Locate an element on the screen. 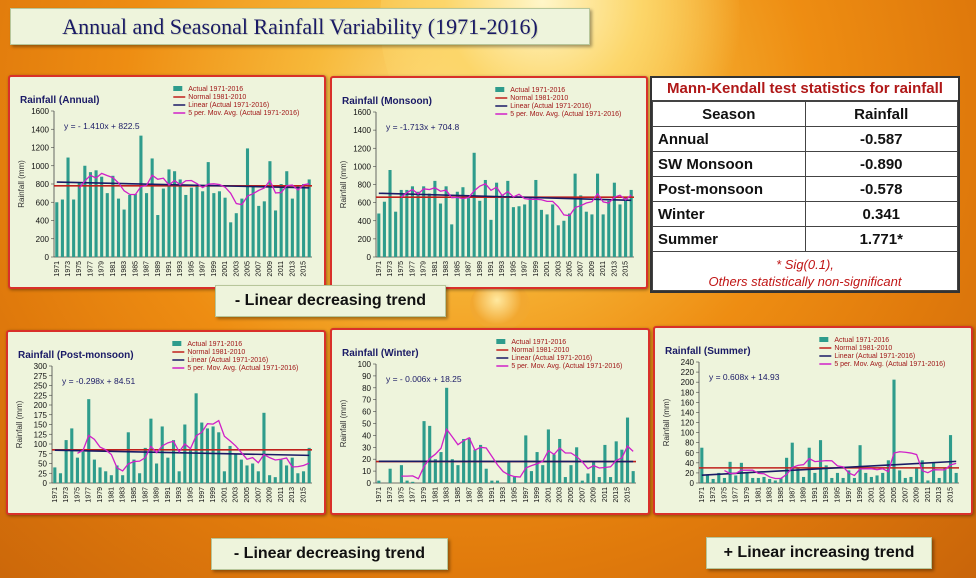 The image size is (976, 578). y-tick-label: 275 is located at coordinates (41, 376).